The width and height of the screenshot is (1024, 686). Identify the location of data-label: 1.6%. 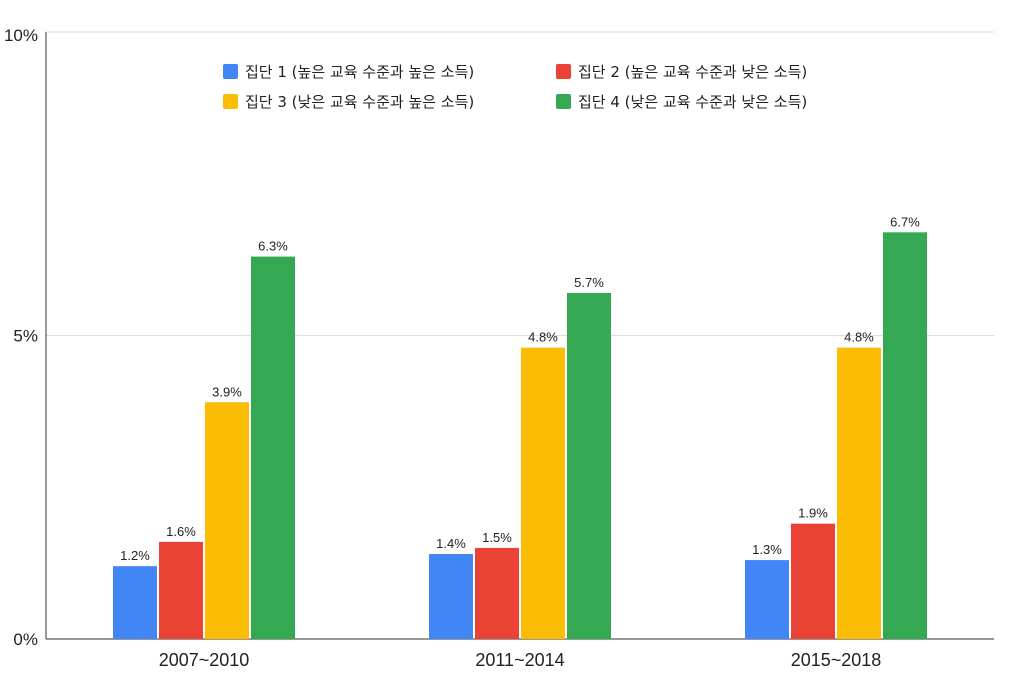
(181, 531).